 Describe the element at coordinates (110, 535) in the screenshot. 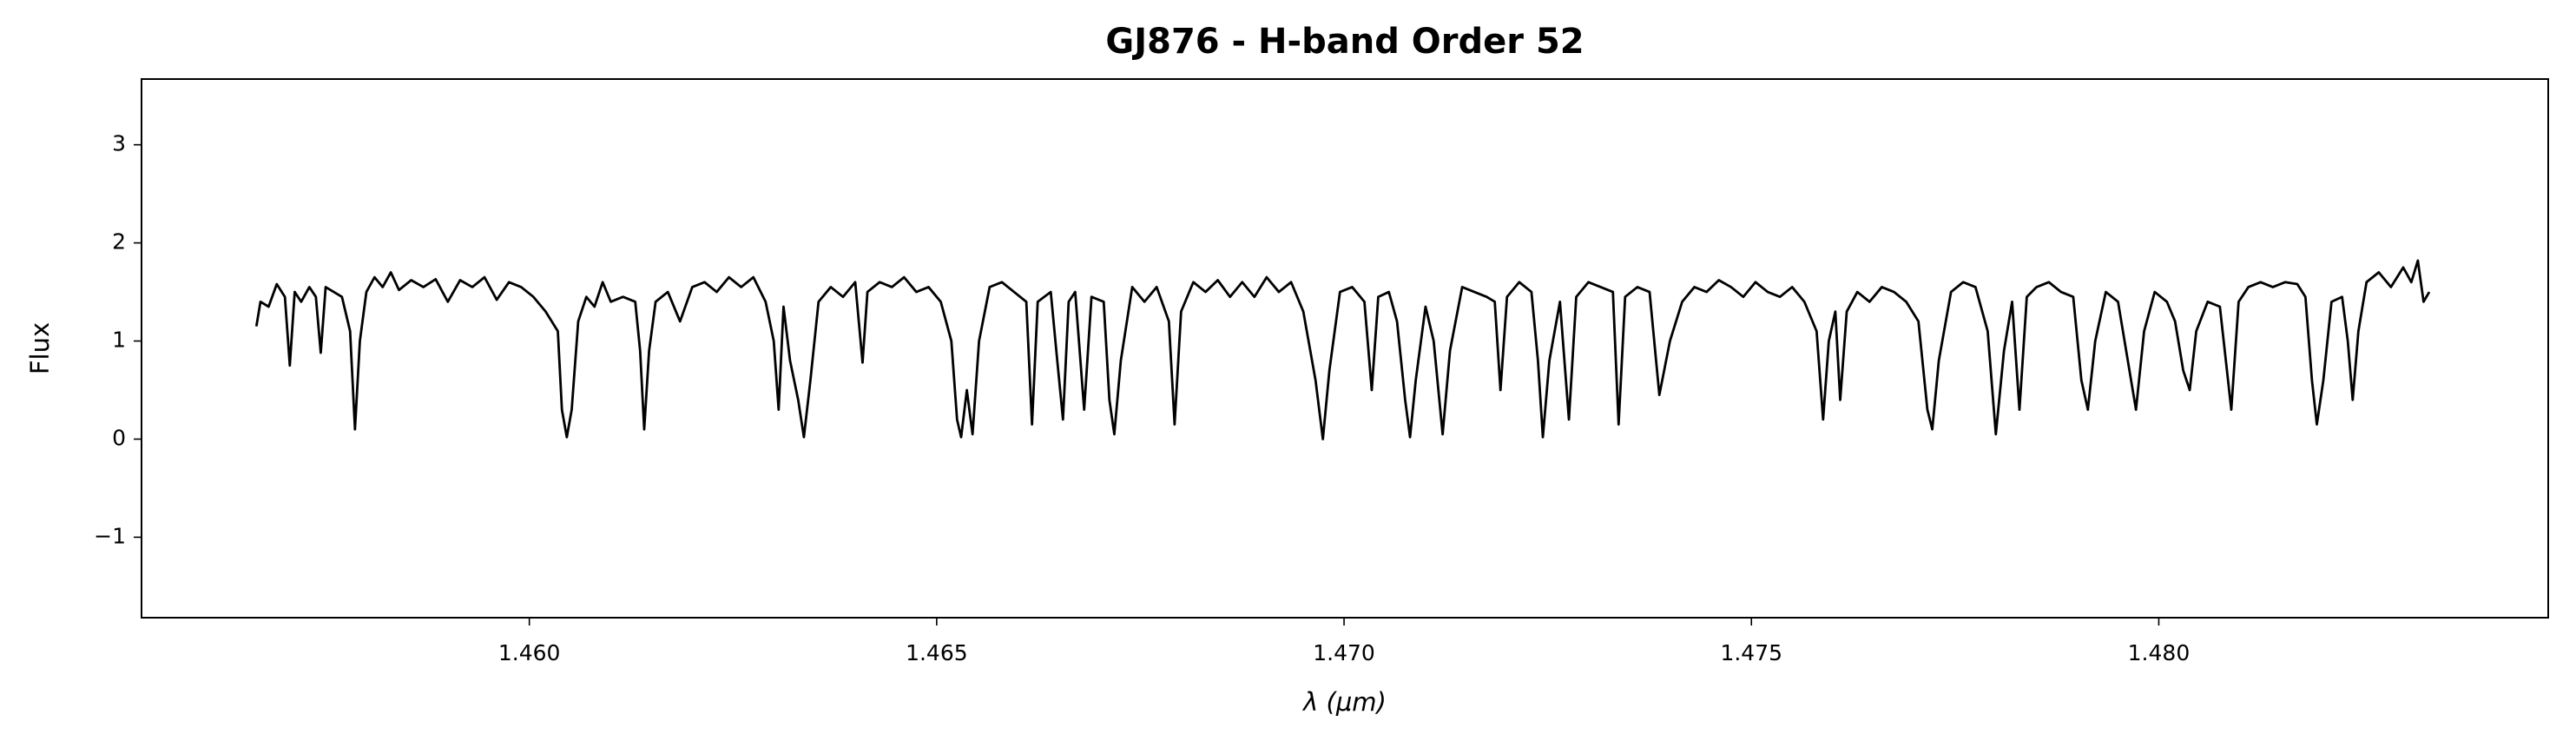

I see `y-tick-label: −1` at that location.